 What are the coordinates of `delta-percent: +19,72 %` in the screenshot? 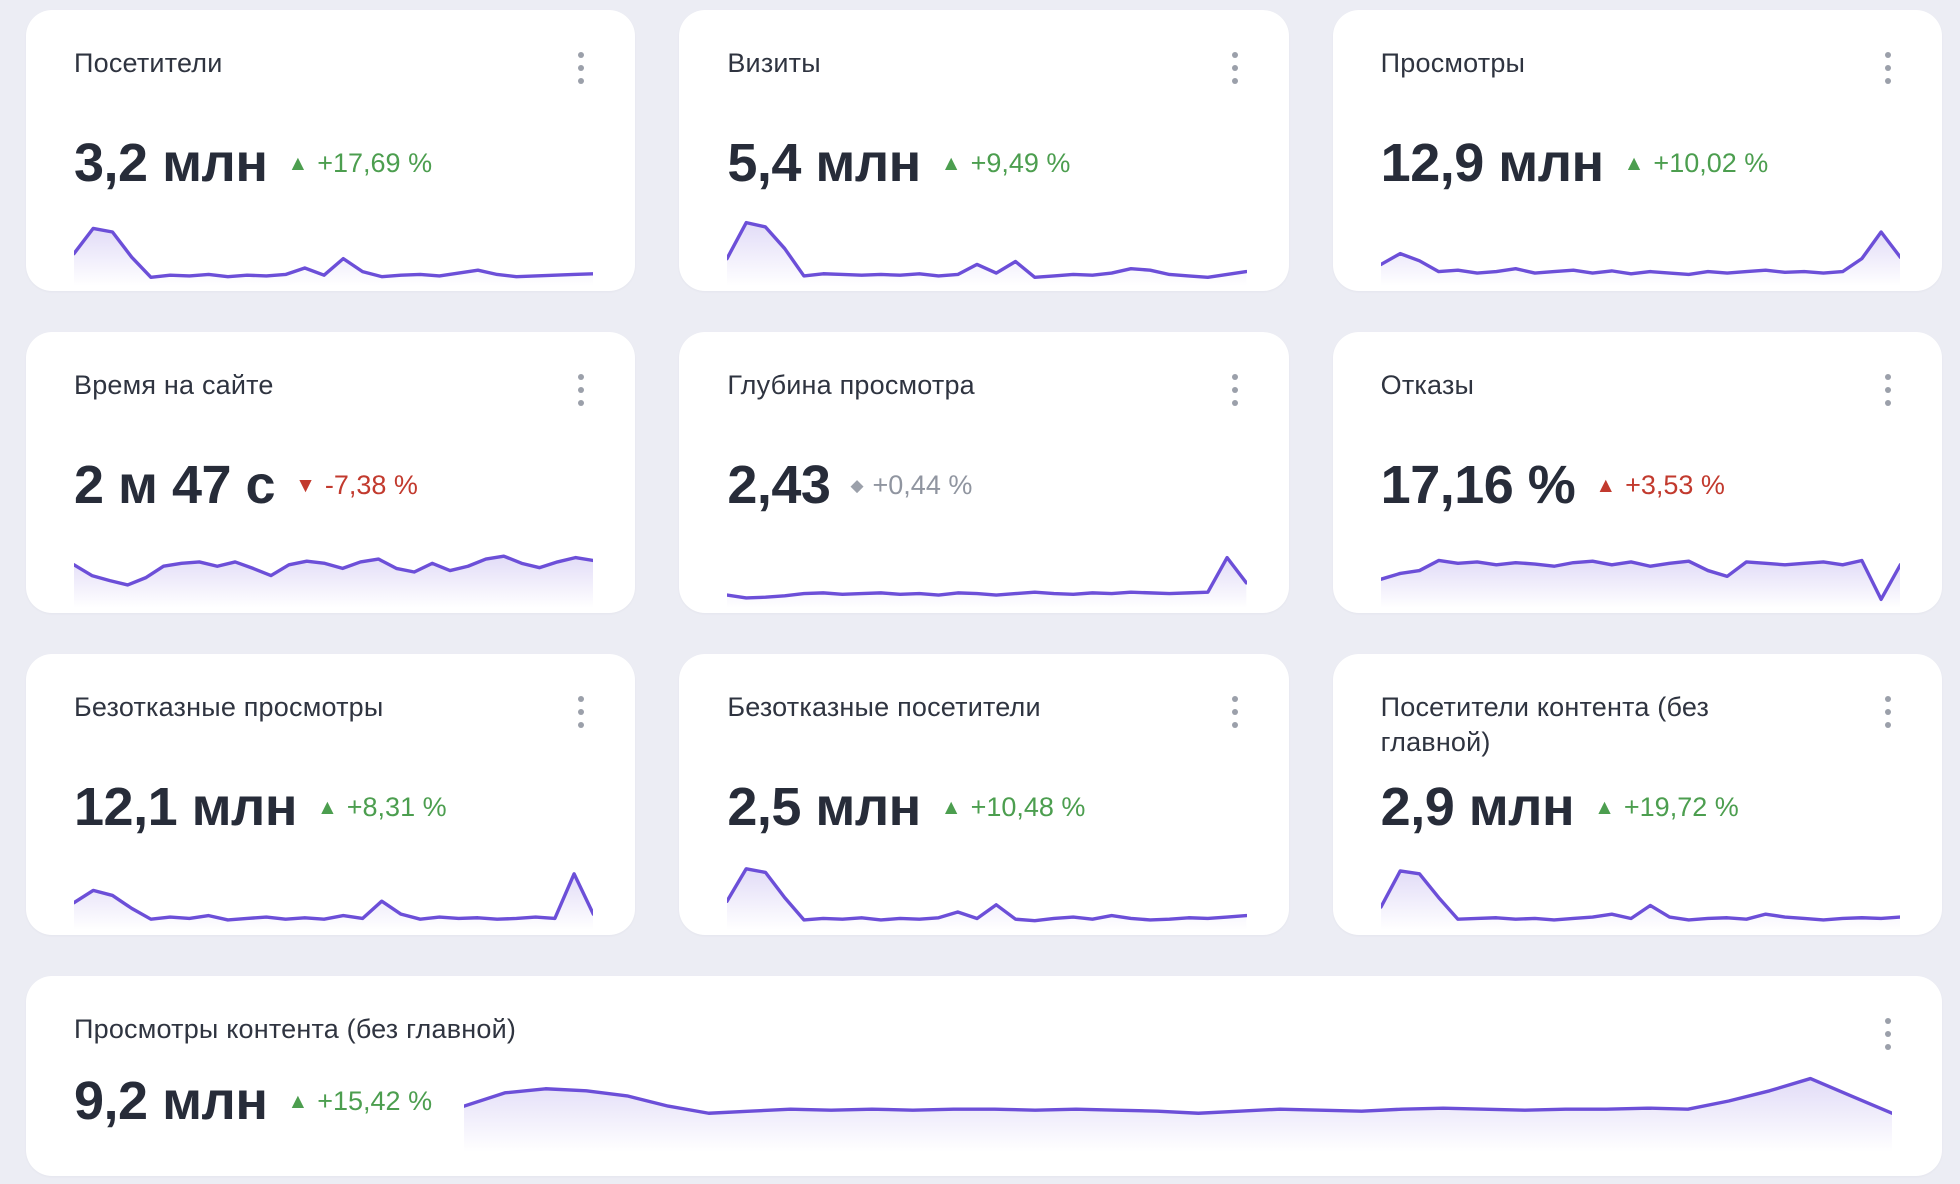 It's located at (1681, 806).